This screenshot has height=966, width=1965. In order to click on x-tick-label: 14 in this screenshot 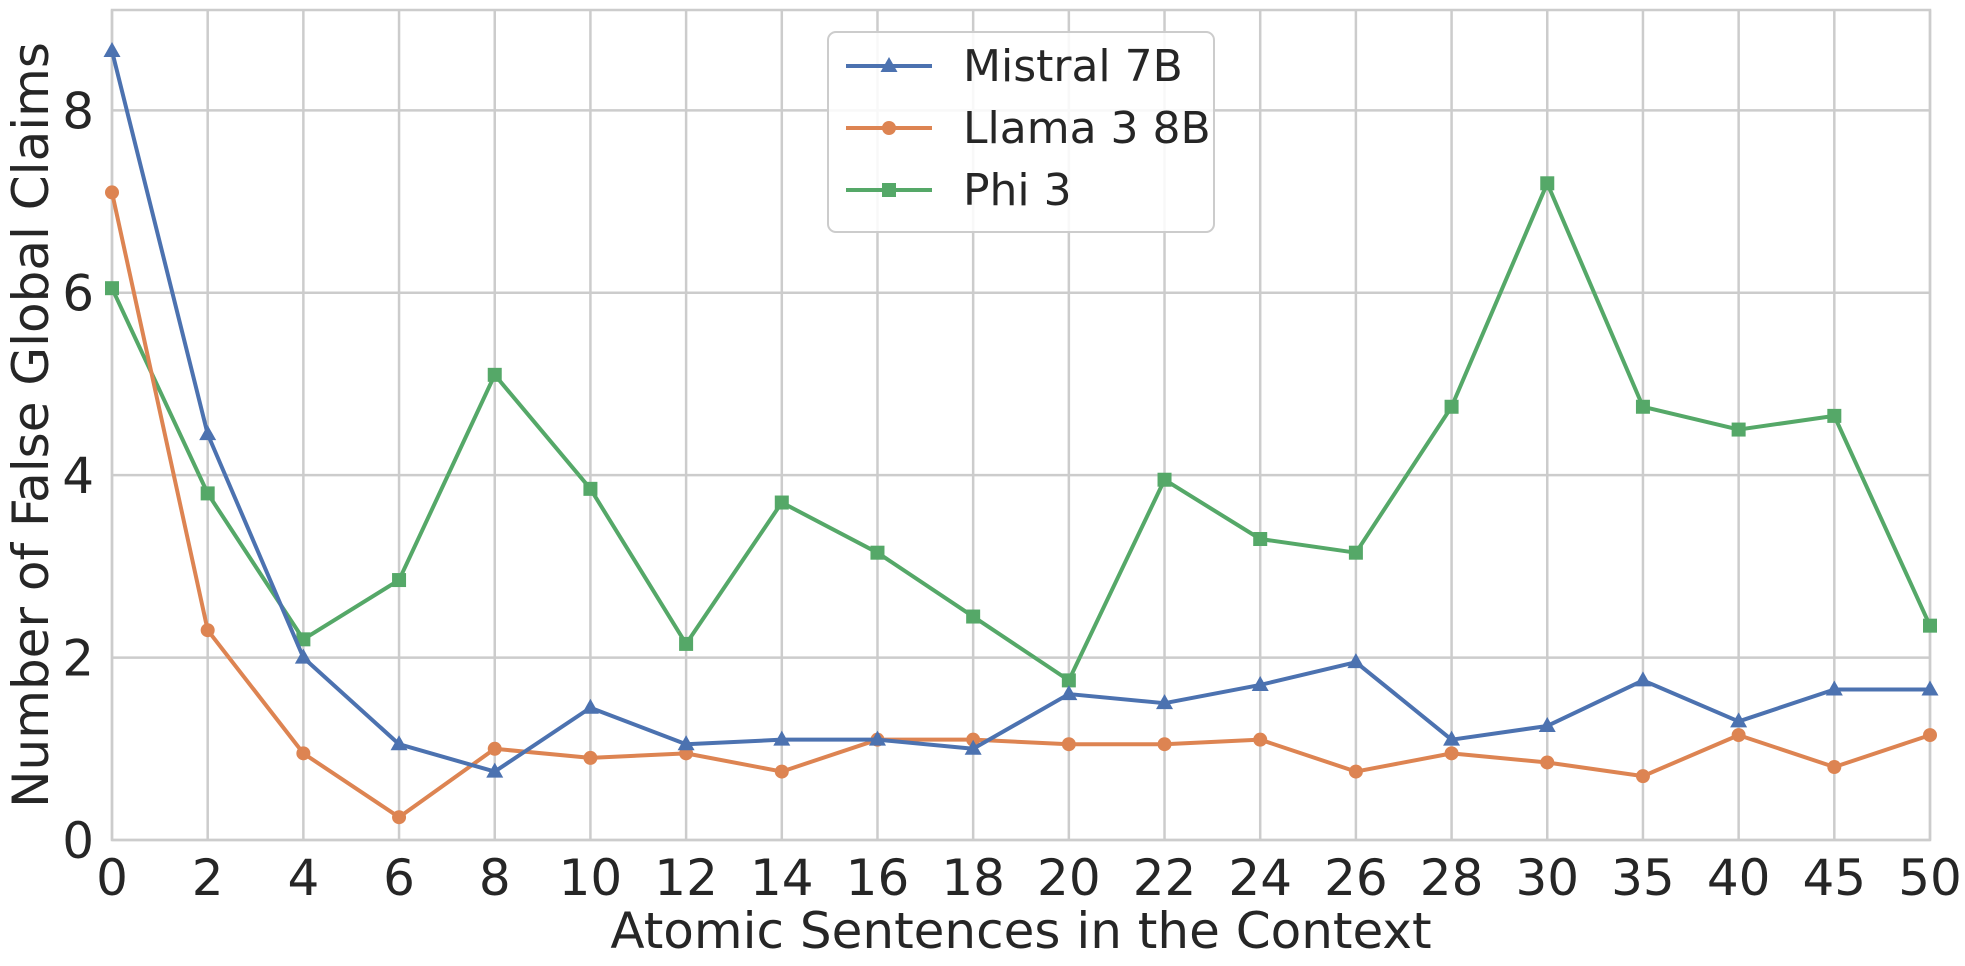, I will do `click(782, 878)`.